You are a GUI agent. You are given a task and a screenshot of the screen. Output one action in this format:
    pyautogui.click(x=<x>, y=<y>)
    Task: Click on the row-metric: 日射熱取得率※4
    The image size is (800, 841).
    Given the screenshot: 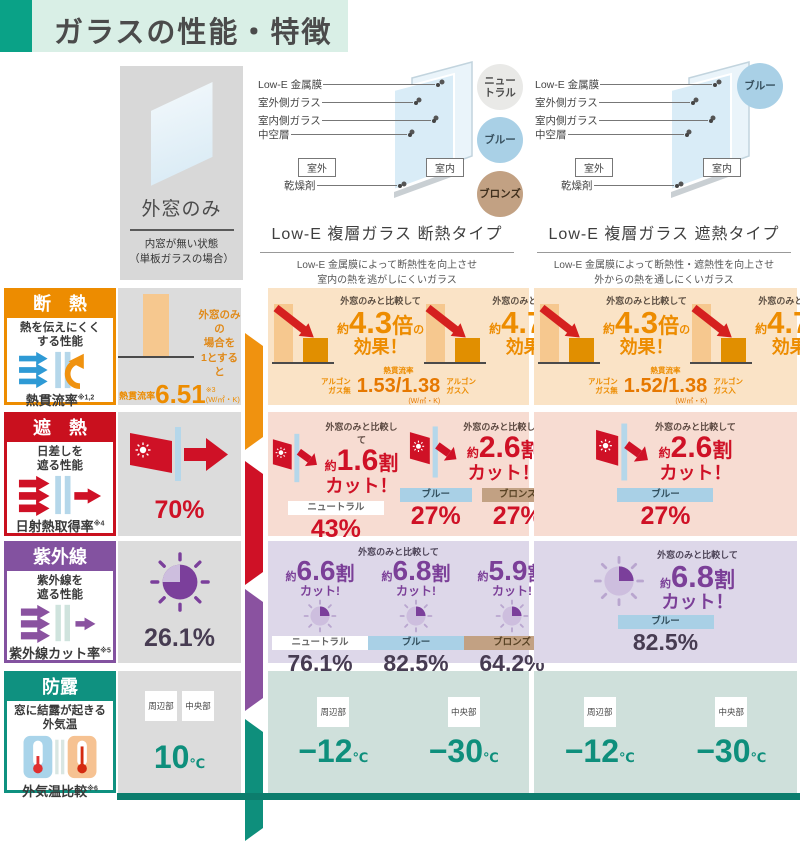 What is the action you would take?
    pyautogui.click(x=60, y=527)
    